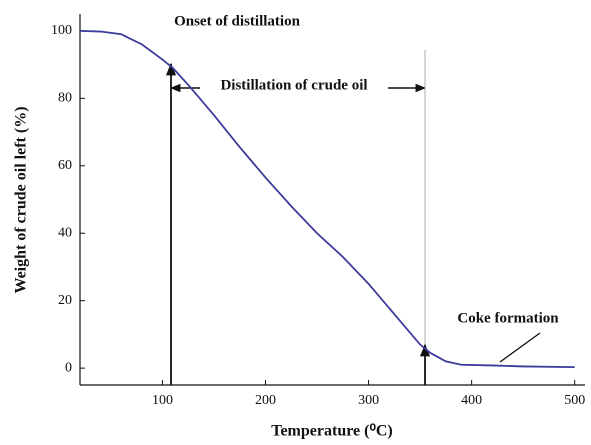 This screenshot has width=591, height=445. I want to click on annotation: Onset of distillation, so click(237, 21).